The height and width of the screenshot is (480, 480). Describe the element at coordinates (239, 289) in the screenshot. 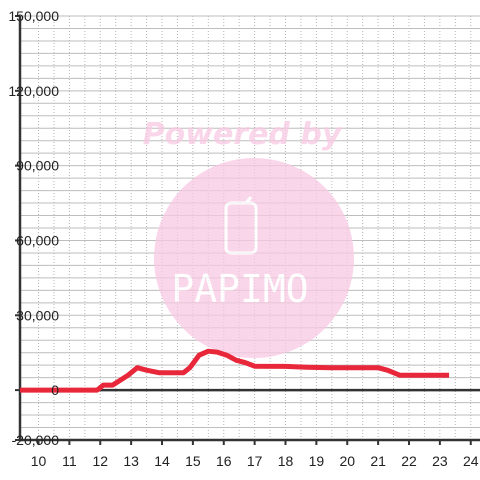

I see `watermark-logo-text: PAPIMO` at that location.